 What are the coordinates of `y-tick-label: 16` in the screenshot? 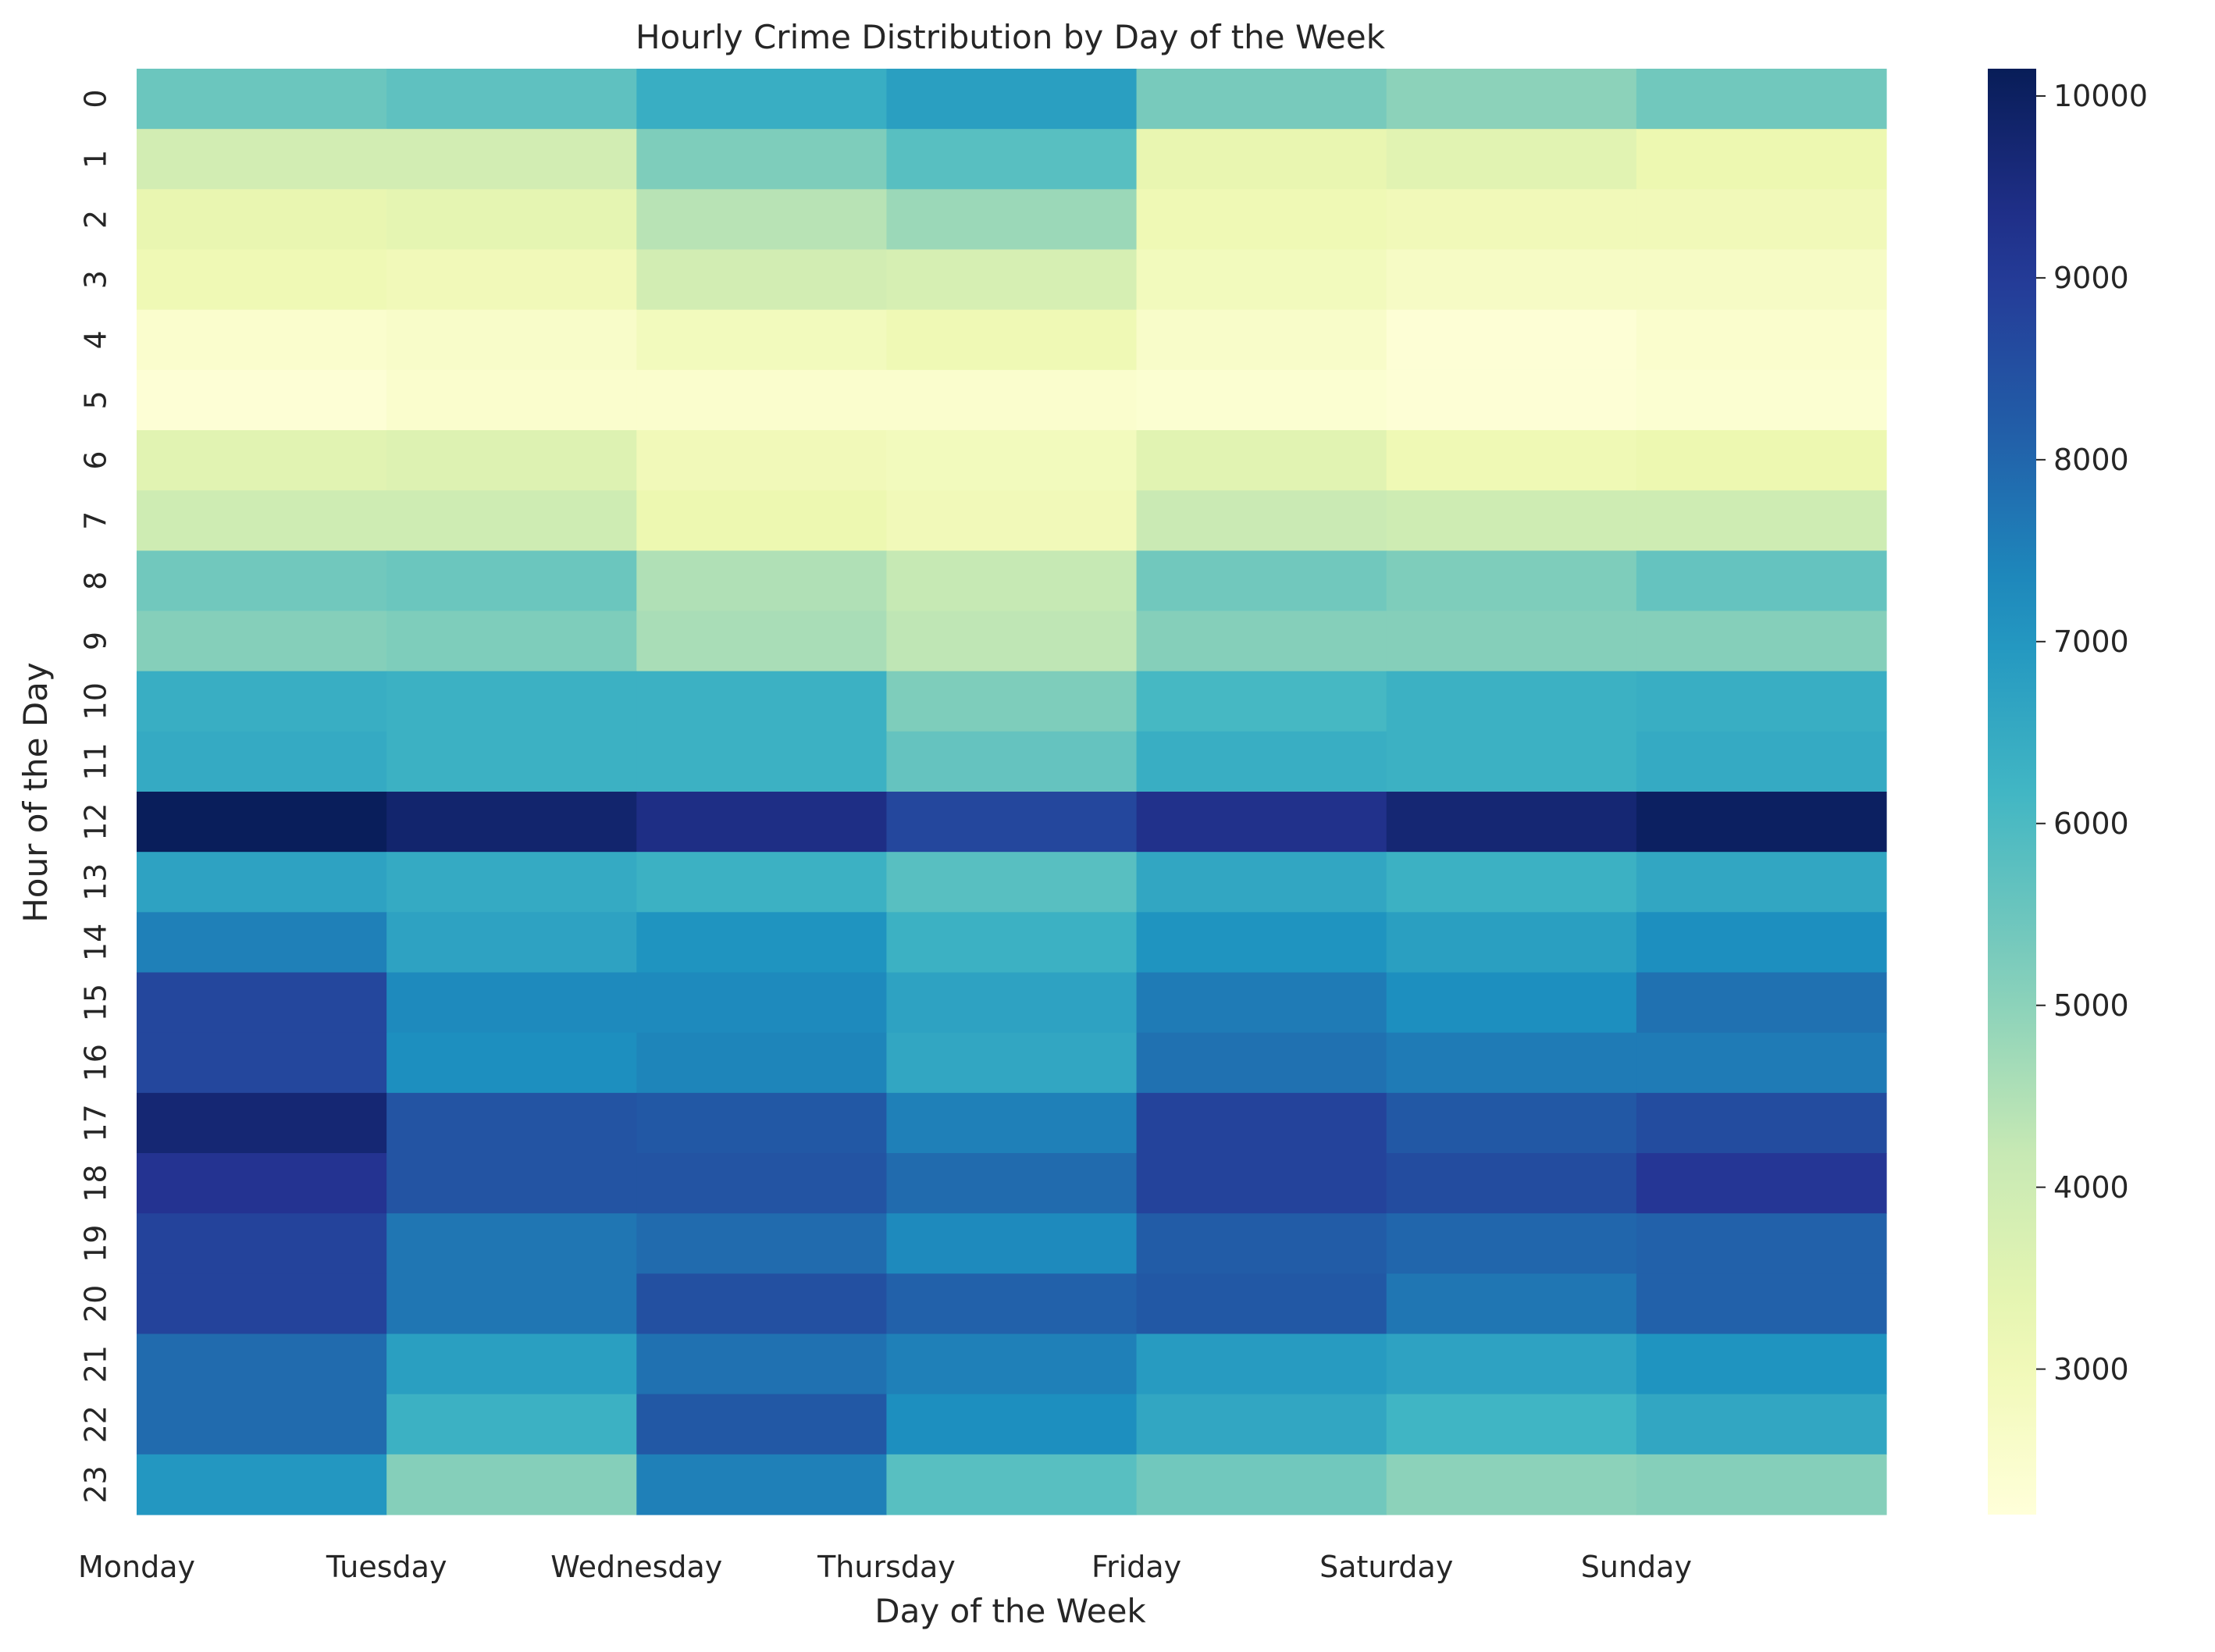 It's located at (95, 1062).